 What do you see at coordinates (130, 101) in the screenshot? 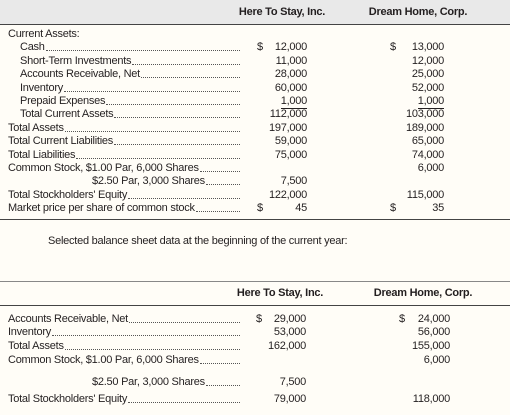
I see `row-label-wrap: Prepaid Expenses` at bounding box center [130, 101].